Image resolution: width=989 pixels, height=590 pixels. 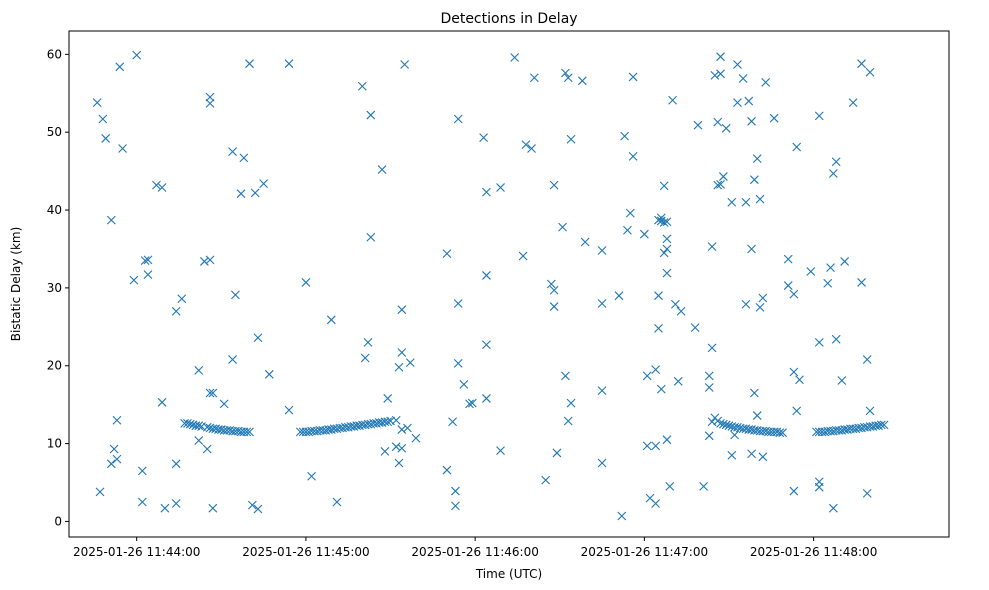 What do you see at coordinates (54, 366) in the screenshot?
I see `y-tick-label: 20` at bounding box center [54, 366].